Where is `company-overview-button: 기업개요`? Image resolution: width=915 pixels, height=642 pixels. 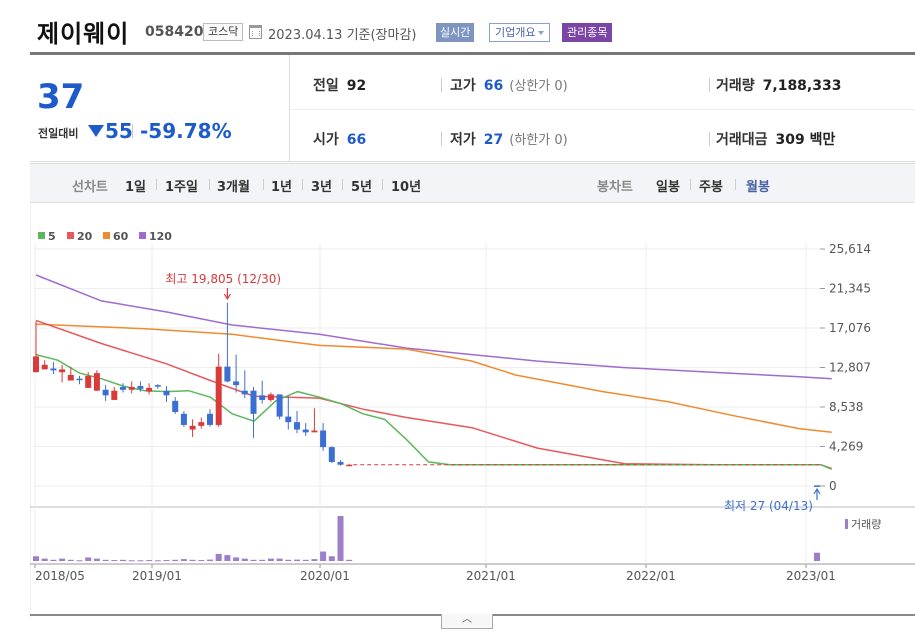
company-overview-button: 기업개요 is located at coordinates (520, 32).